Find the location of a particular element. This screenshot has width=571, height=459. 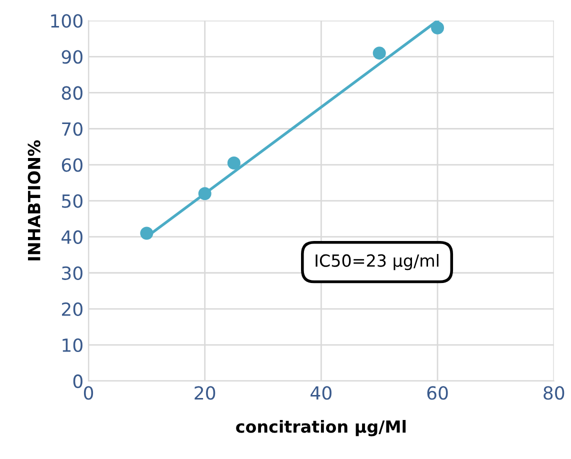

x-tick-label: 20 is located at coordinates (205, 393).